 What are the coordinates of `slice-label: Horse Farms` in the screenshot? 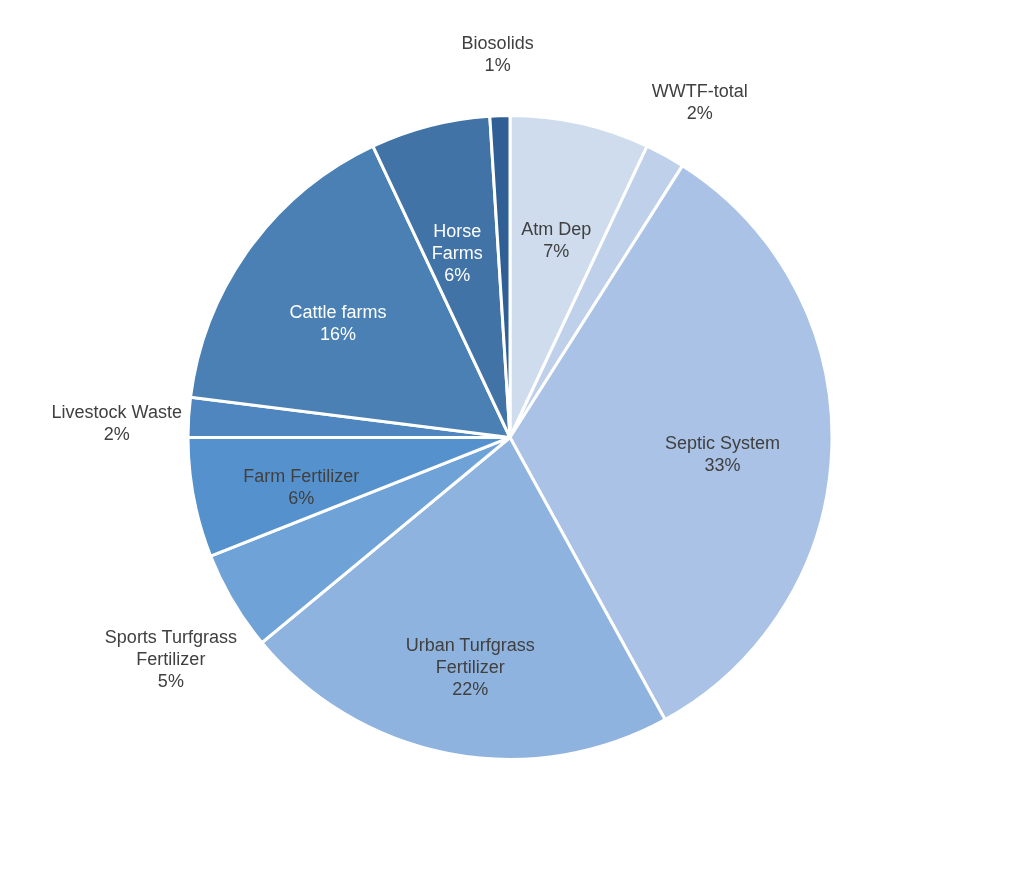 It's located at (457, 241).